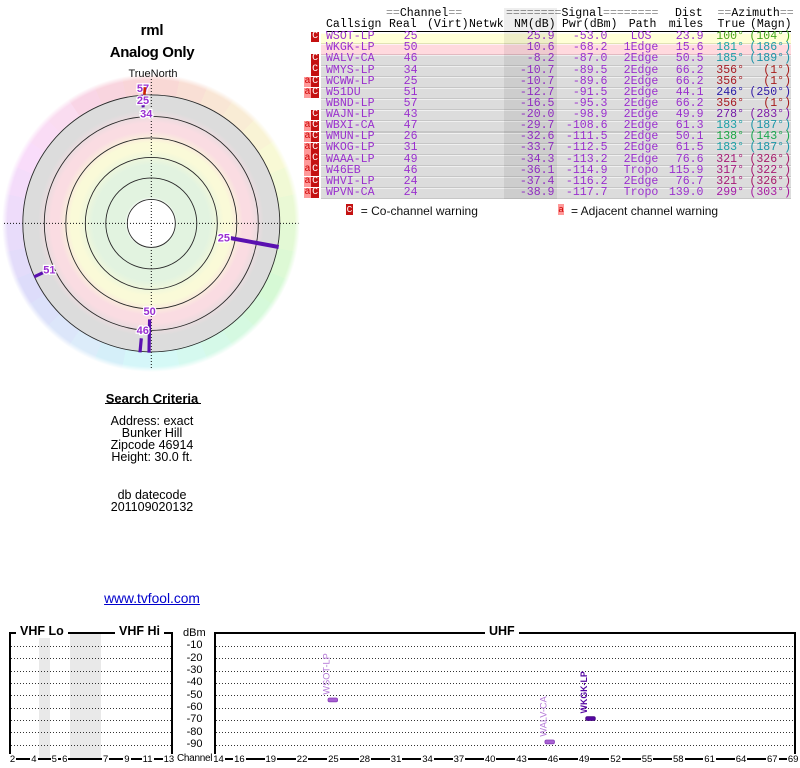  What do you see at coordinates (150, 312) in the screenshot?
I see `svg-text: 50` at bounding box center [150, 312].